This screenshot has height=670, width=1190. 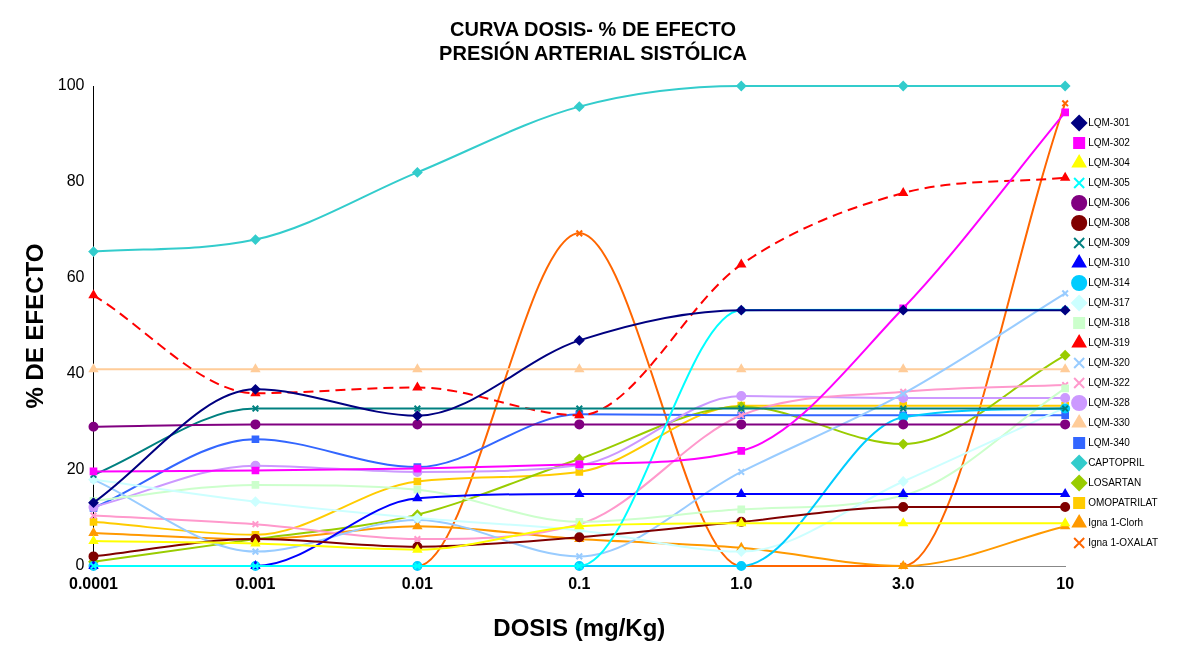 What do you see at coordinates (903, 584) in the screenshot?
I see `x-tick-label: 3.0` at bounding box center [903, 584].